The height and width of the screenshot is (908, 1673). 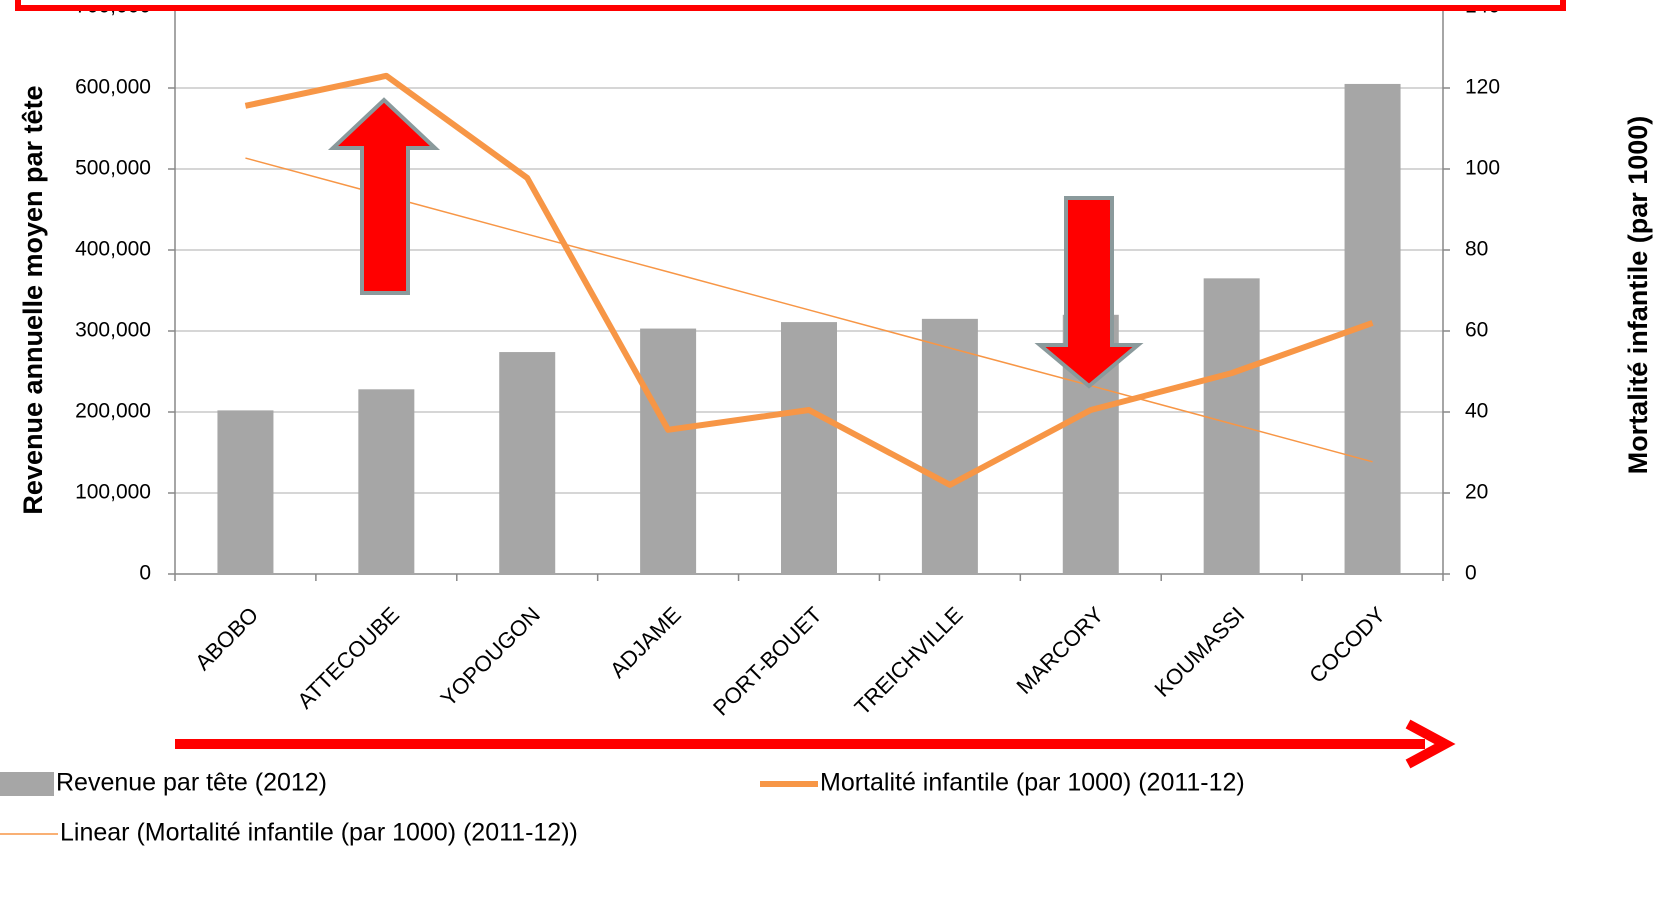 What do you see at coordinates (113, 168) in the screenshot?
I see `y-tick-label: 500,000` at bounding box center [113, 168].